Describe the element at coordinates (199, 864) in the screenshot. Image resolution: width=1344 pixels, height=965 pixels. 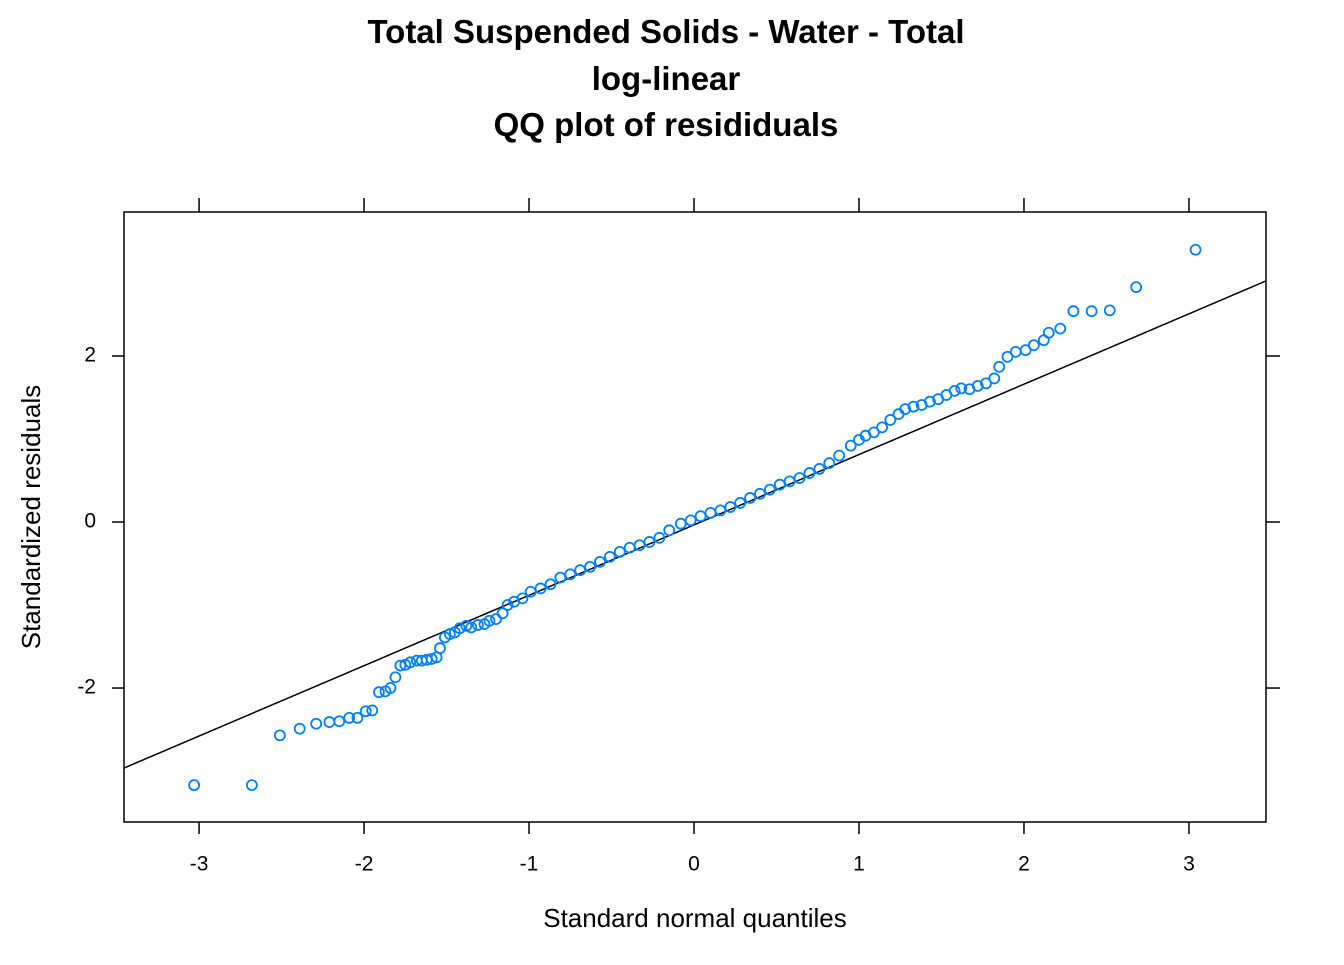
I see `x-tick-label: -3` at that location.